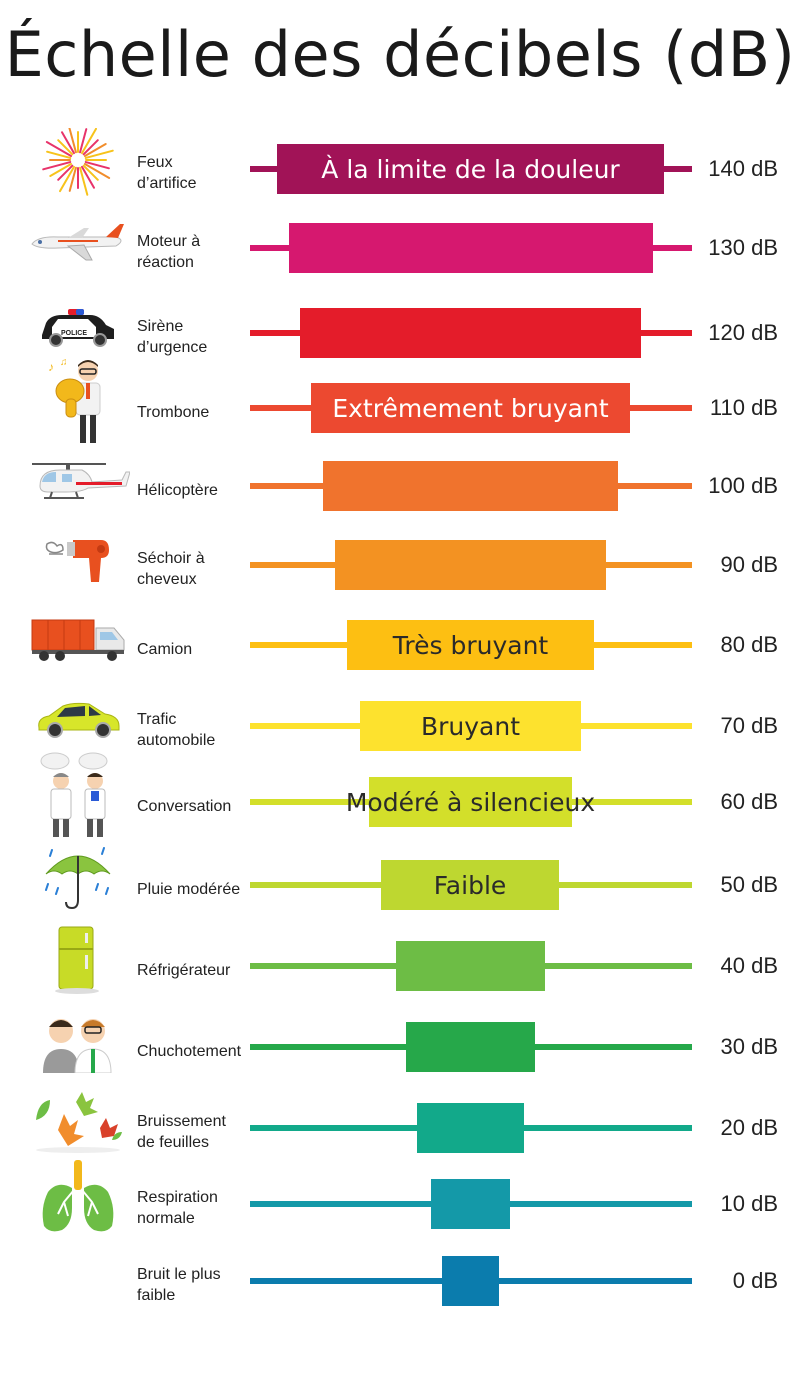 Image resolution: width=800 pixels, height=1373 pixels. Describe the element at coordinates (81, 480) in the screenshot. I see `helicopter-icon` at that location.